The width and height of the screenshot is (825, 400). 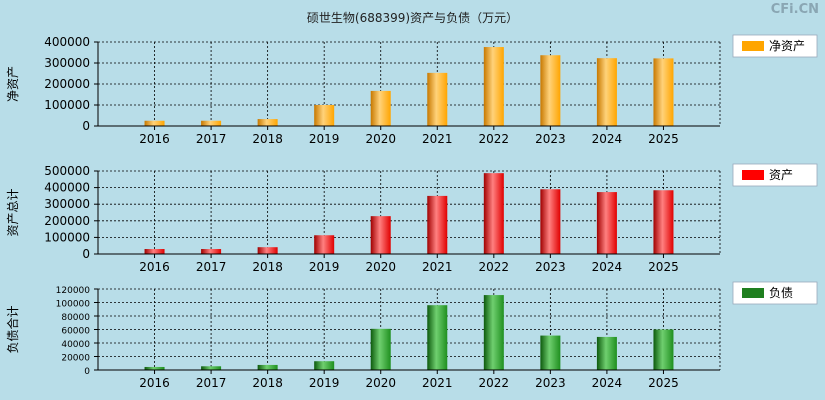 I want to click on legend-label: 资产, so click(x=781, y=175).